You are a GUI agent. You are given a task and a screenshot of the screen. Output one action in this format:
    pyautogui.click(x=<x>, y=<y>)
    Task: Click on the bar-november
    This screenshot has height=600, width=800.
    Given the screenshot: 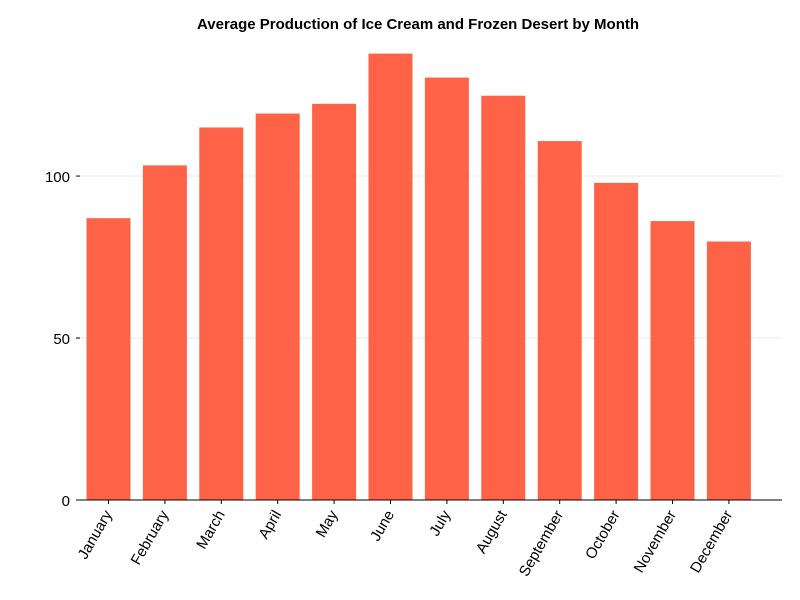 What is the action you would take?
    pyautogui.click(x=672, y=360)
    